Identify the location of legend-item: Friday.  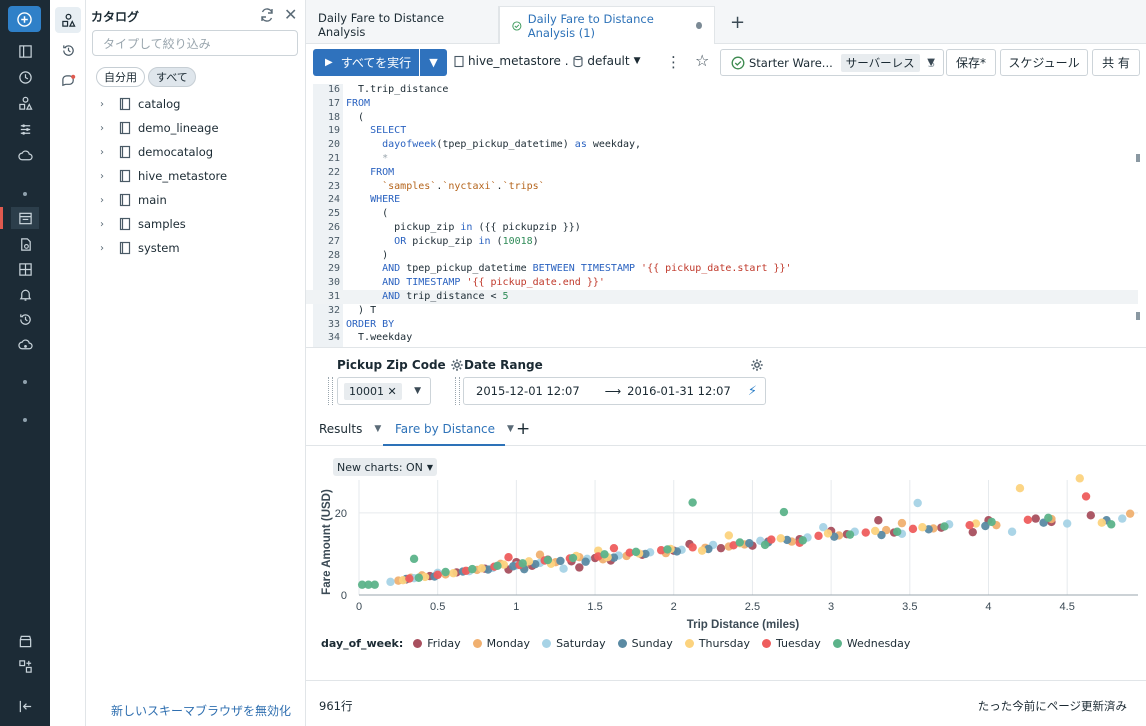
(437, 643).